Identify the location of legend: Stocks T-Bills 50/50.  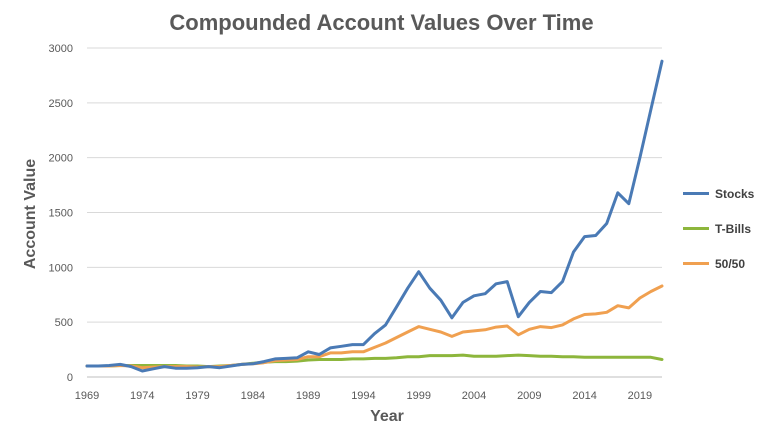
(718, 228).